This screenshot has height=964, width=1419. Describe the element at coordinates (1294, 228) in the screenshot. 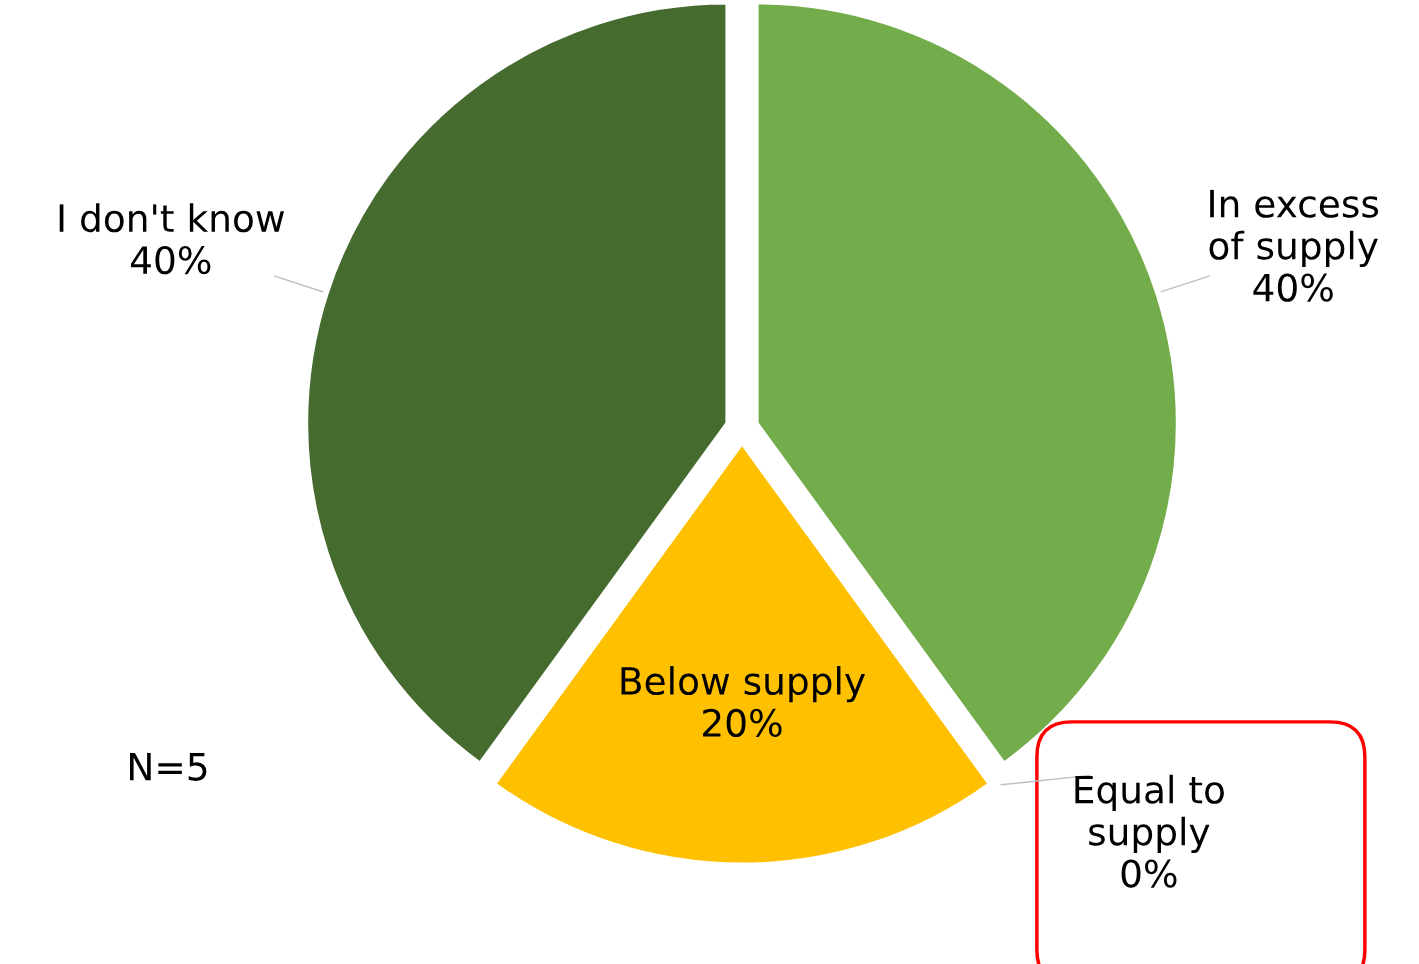

I see `slice-label: In excess of supply` at that location.